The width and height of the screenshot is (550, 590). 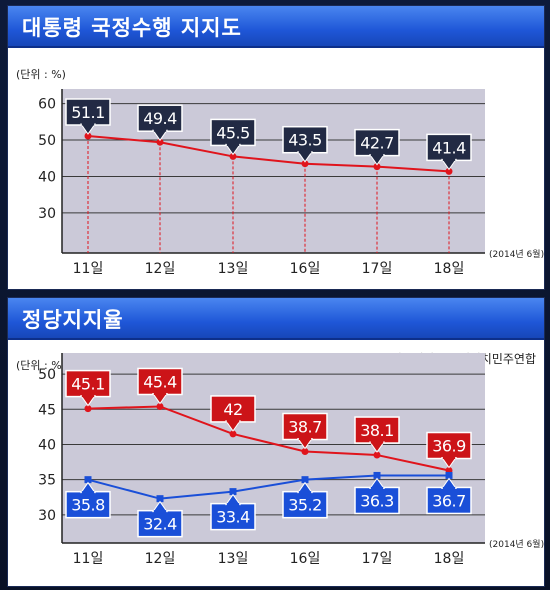 I want to click on data-label: 43.5, so click(x=305, y=144).